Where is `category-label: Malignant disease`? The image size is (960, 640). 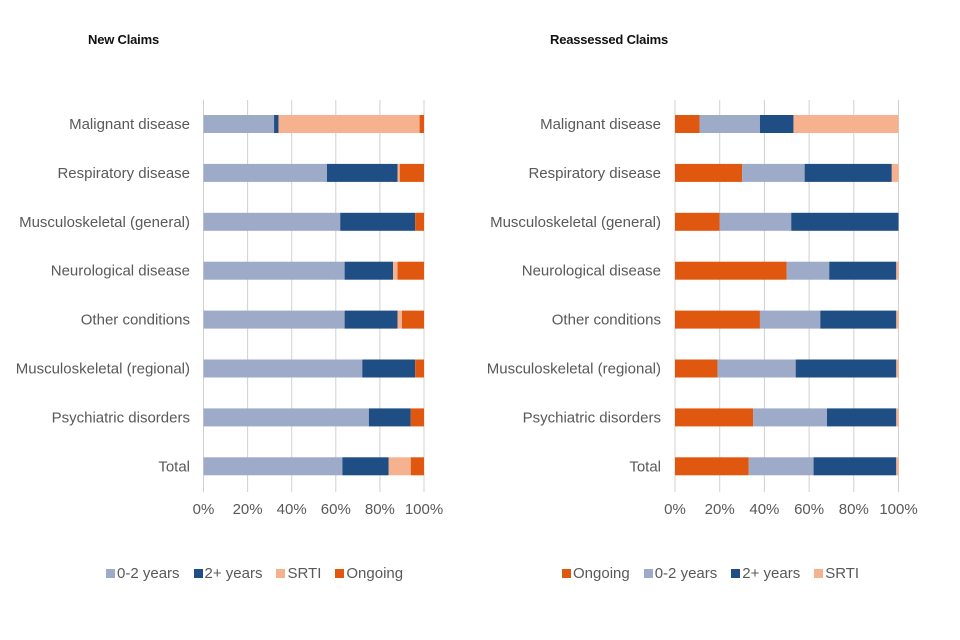 category-label: Malignant disease is located at coordinates (129, 124).